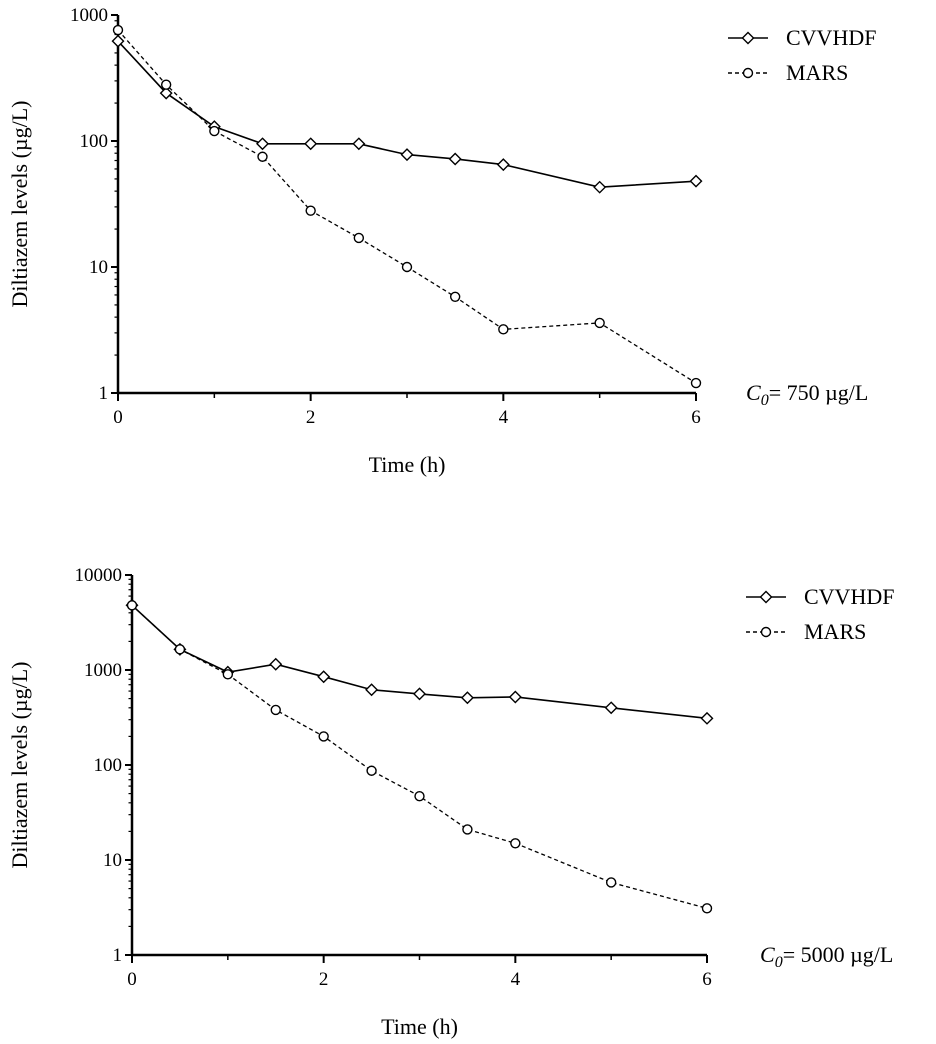  I want to click on y-tick-label: 10000, so click(99, 575).